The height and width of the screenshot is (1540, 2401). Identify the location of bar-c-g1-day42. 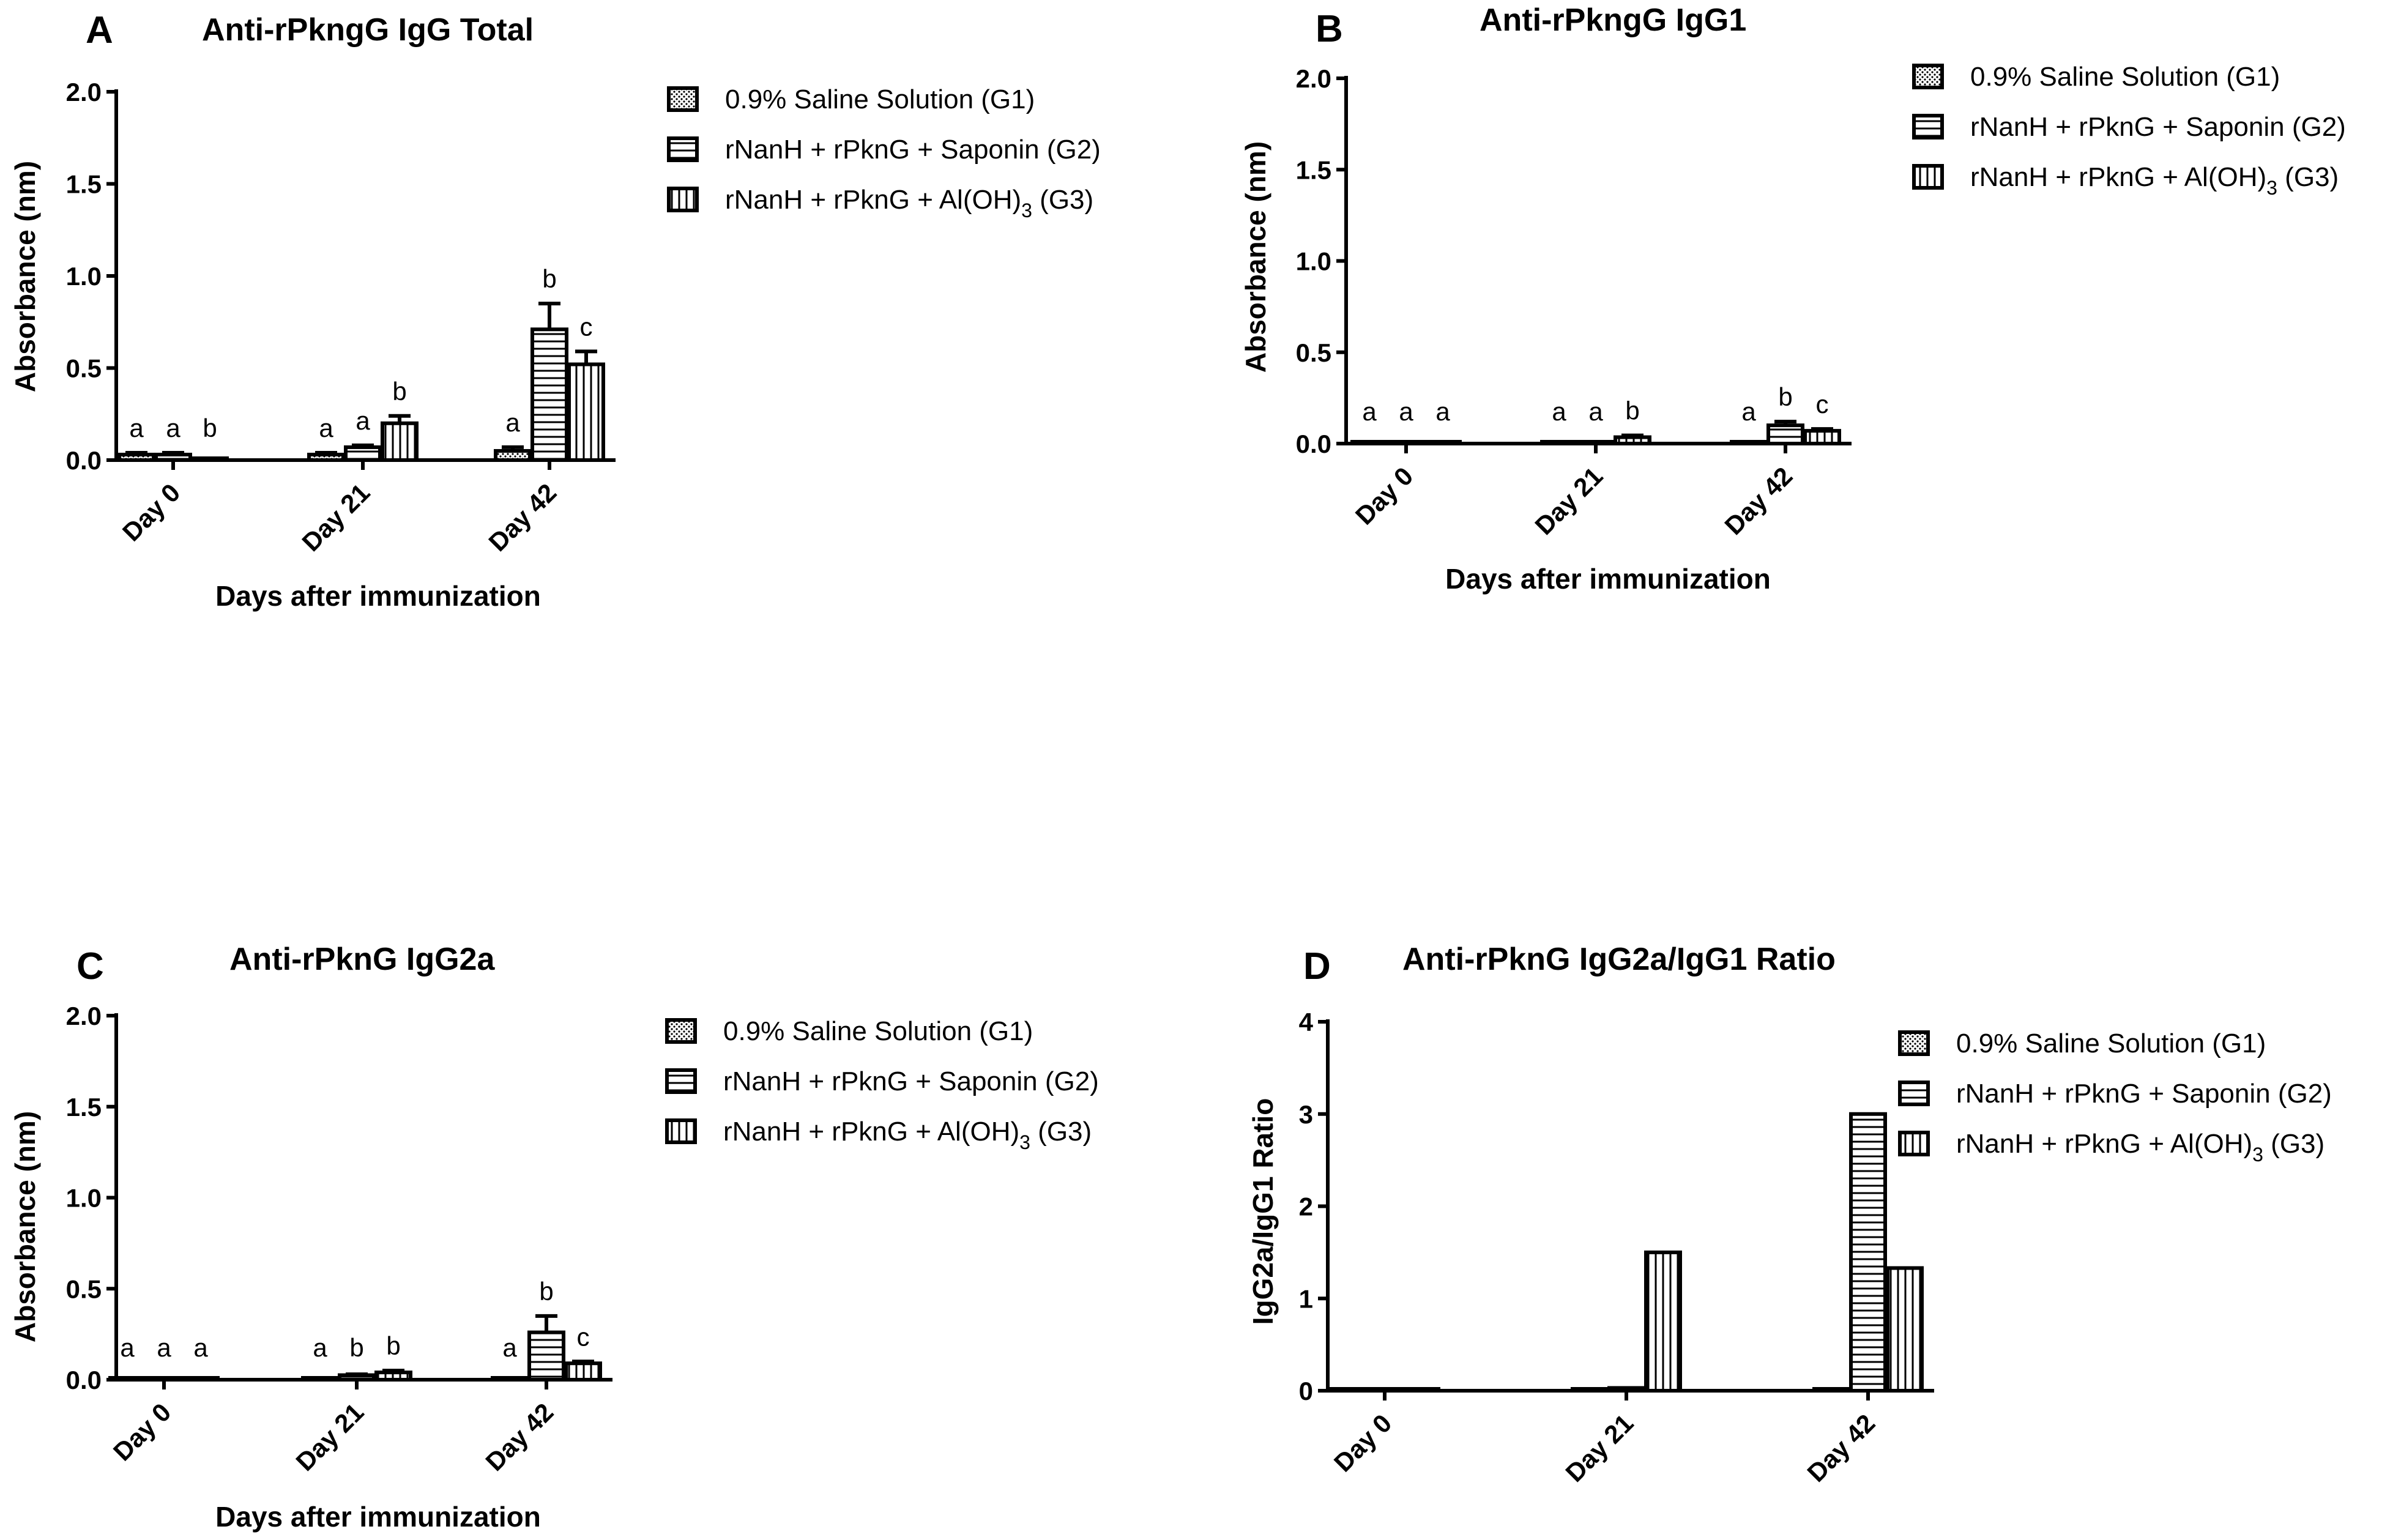
(510, 1379).